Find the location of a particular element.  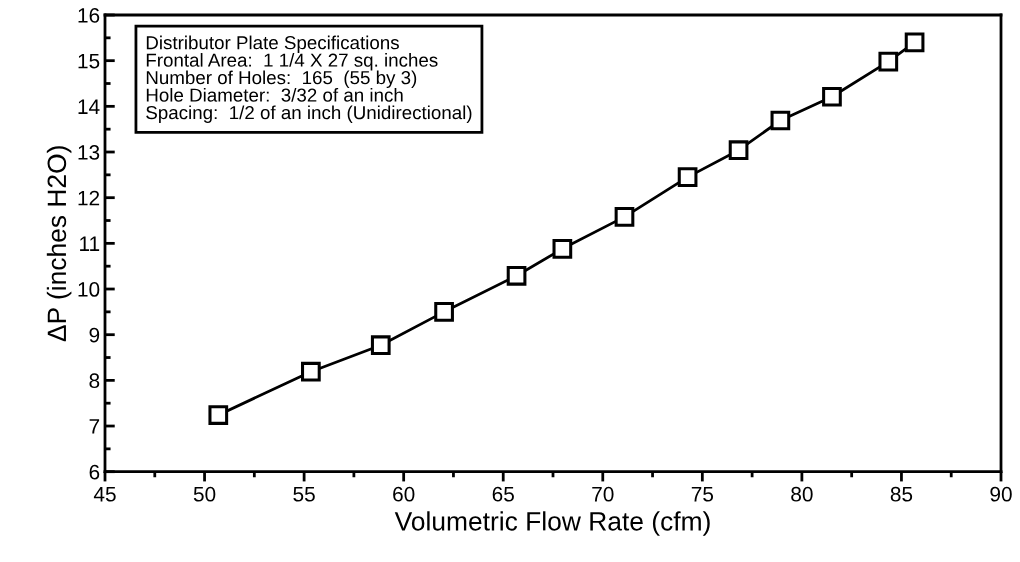

y-tick-label: 14 is located at coordinates (89, 106).